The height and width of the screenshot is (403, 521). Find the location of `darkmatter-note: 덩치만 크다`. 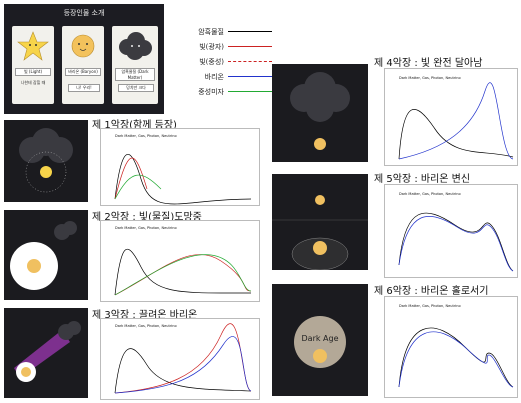

darkmatter-note: 덩치만 크다 is located at coordinates (136, 88).